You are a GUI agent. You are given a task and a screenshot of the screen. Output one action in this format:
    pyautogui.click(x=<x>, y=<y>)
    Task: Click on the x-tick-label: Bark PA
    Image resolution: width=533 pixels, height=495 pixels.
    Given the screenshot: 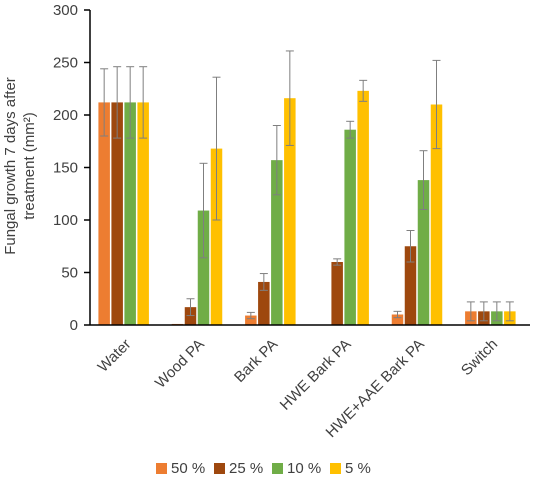 What is the action you would take?
    pyautogui.click(x=256, y=361)
    